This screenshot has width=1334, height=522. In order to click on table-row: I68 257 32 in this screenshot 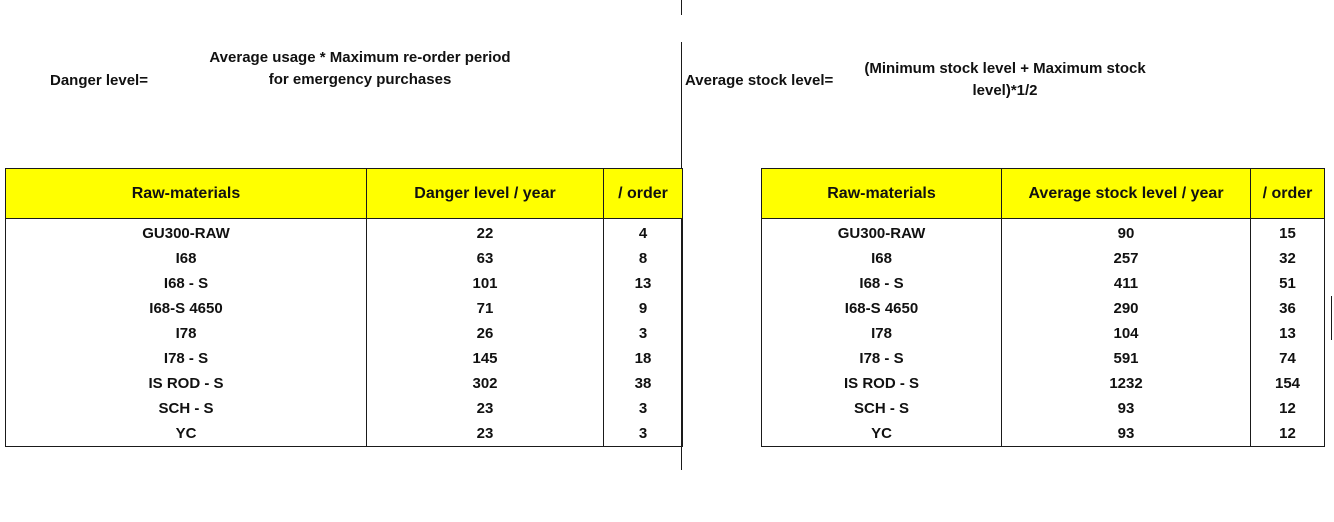, I will do `click(1043, 258)`.